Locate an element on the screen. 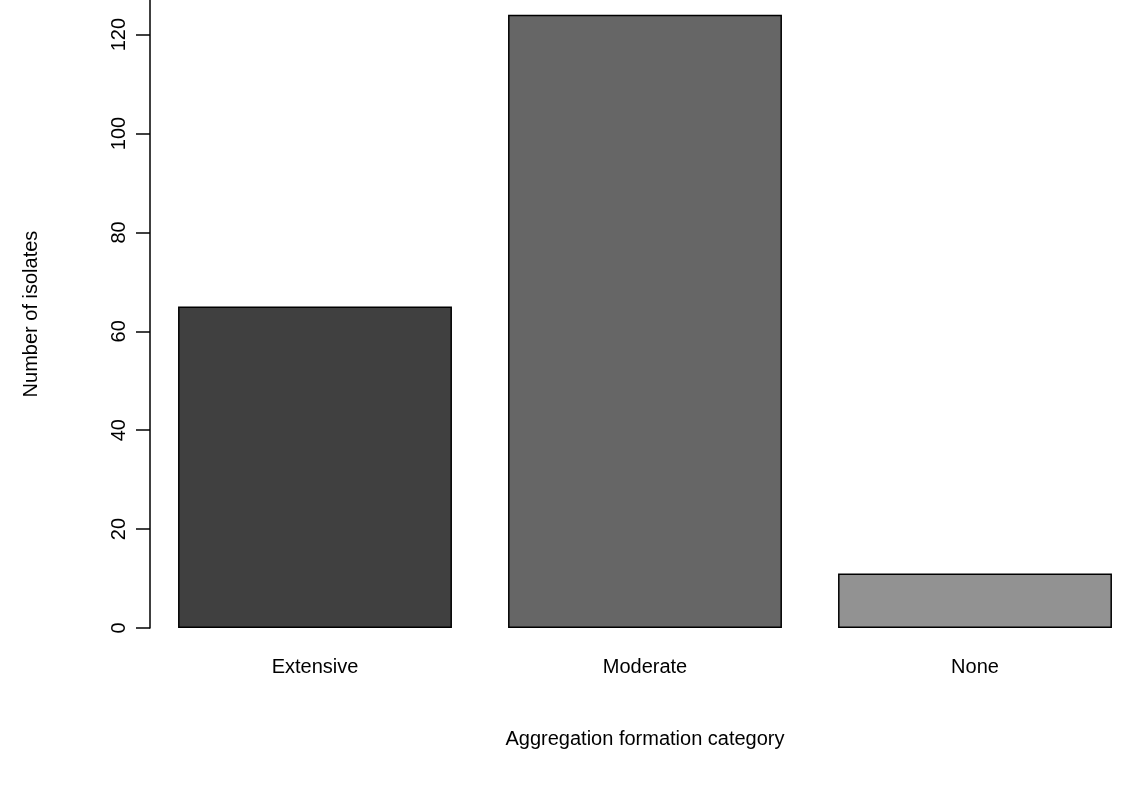 The image size is (1144, 789). y-tick-label: 40 is located at coordinates (118, 430).